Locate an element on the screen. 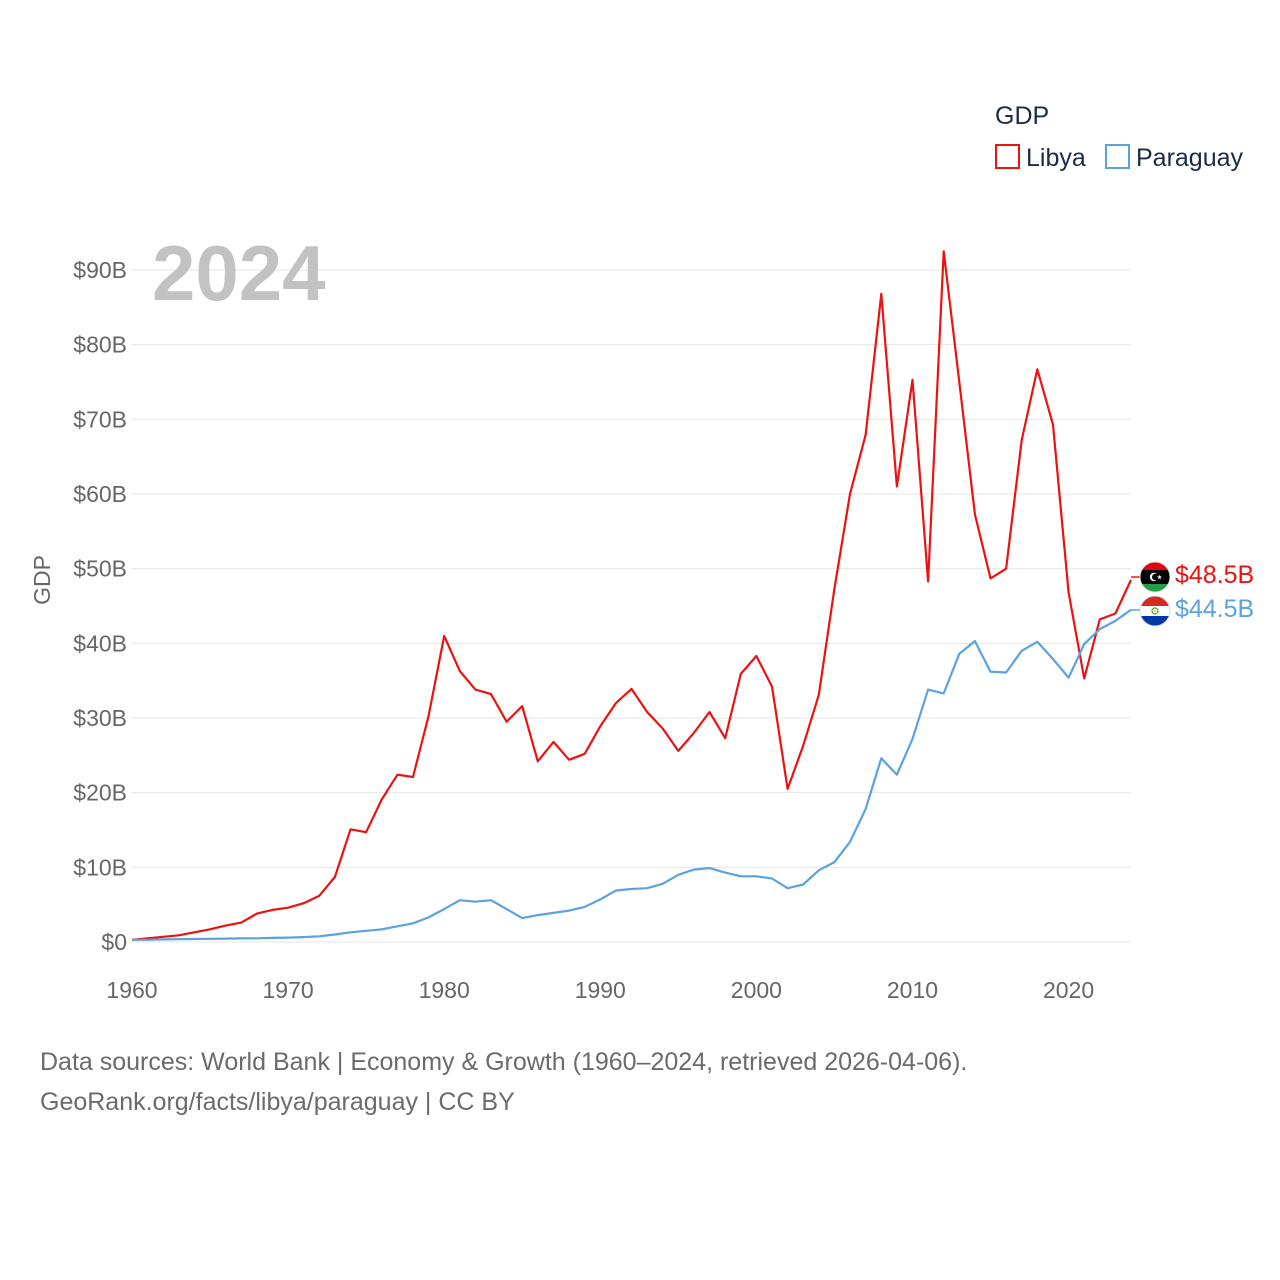 The image size is (1280, 1280). data-point-paraguay-2012 is located at coordinates (944, 693).